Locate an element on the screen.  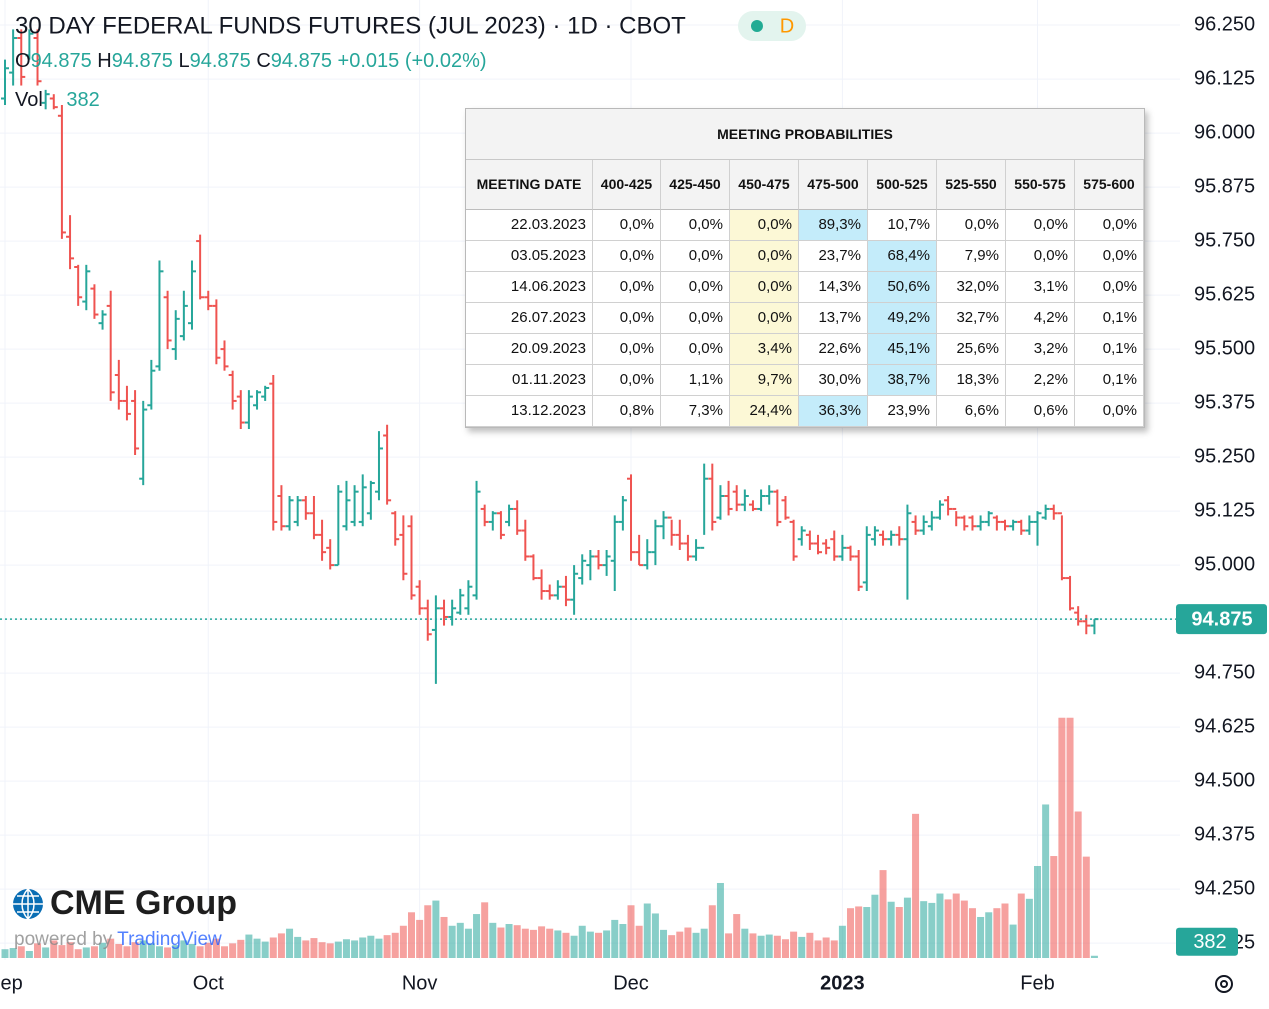
meeting-date: 13.12.2023 is located at coordinates (529, 411).